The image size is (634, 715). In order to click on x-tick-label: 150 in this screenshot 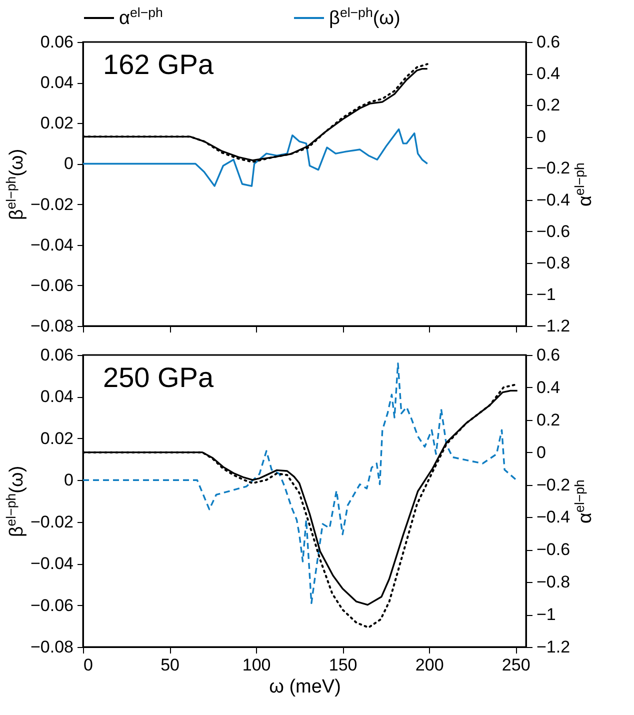, I will do `click(343, 665)`.